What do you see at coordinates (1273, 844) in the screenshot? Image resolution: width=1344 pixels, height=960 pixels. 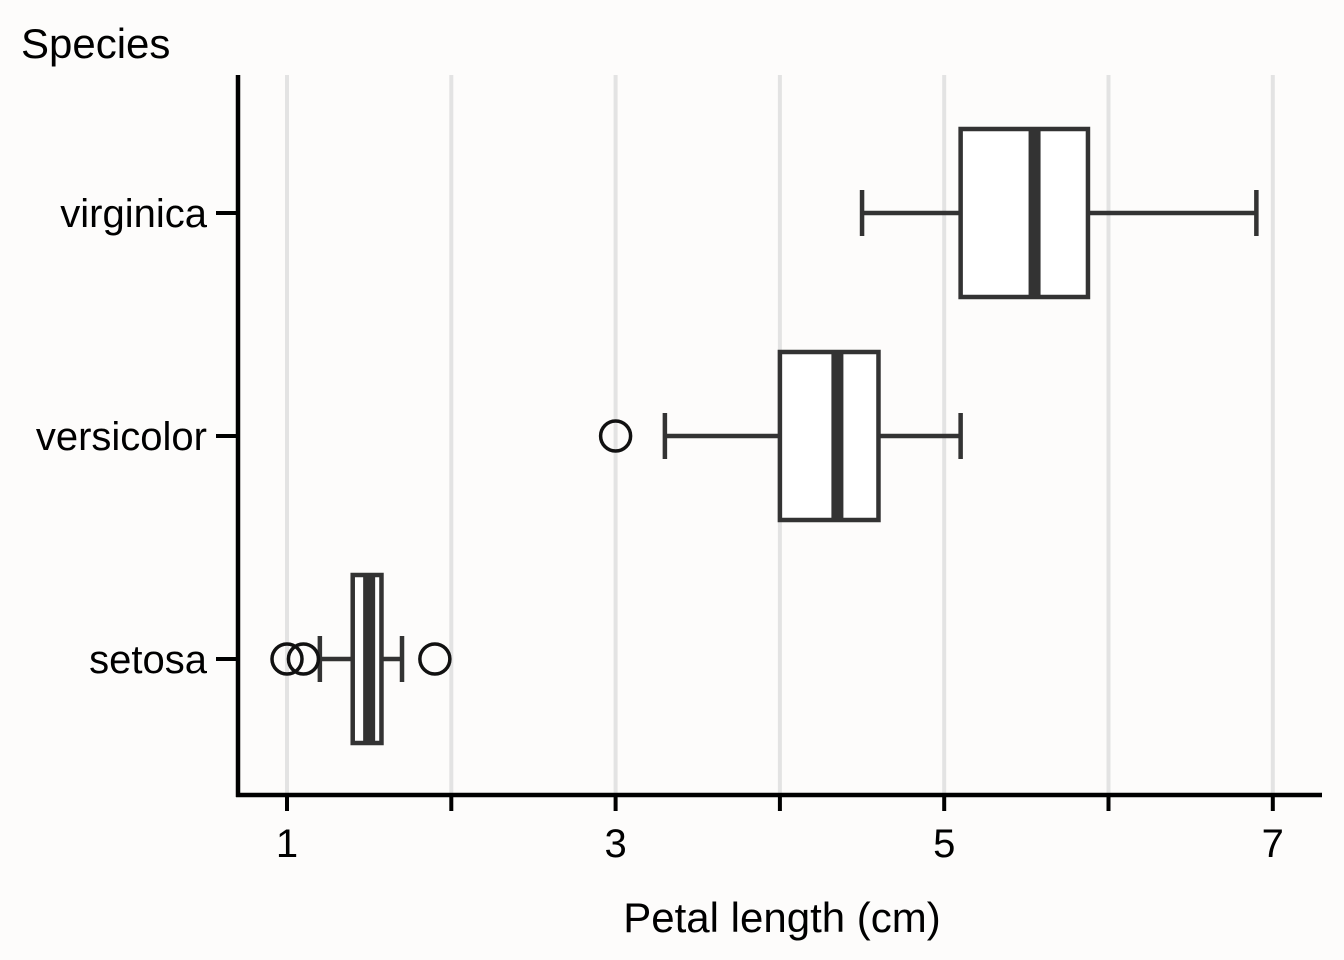 I see `x-tick-label: 7` at bounding box center [1273, 844].